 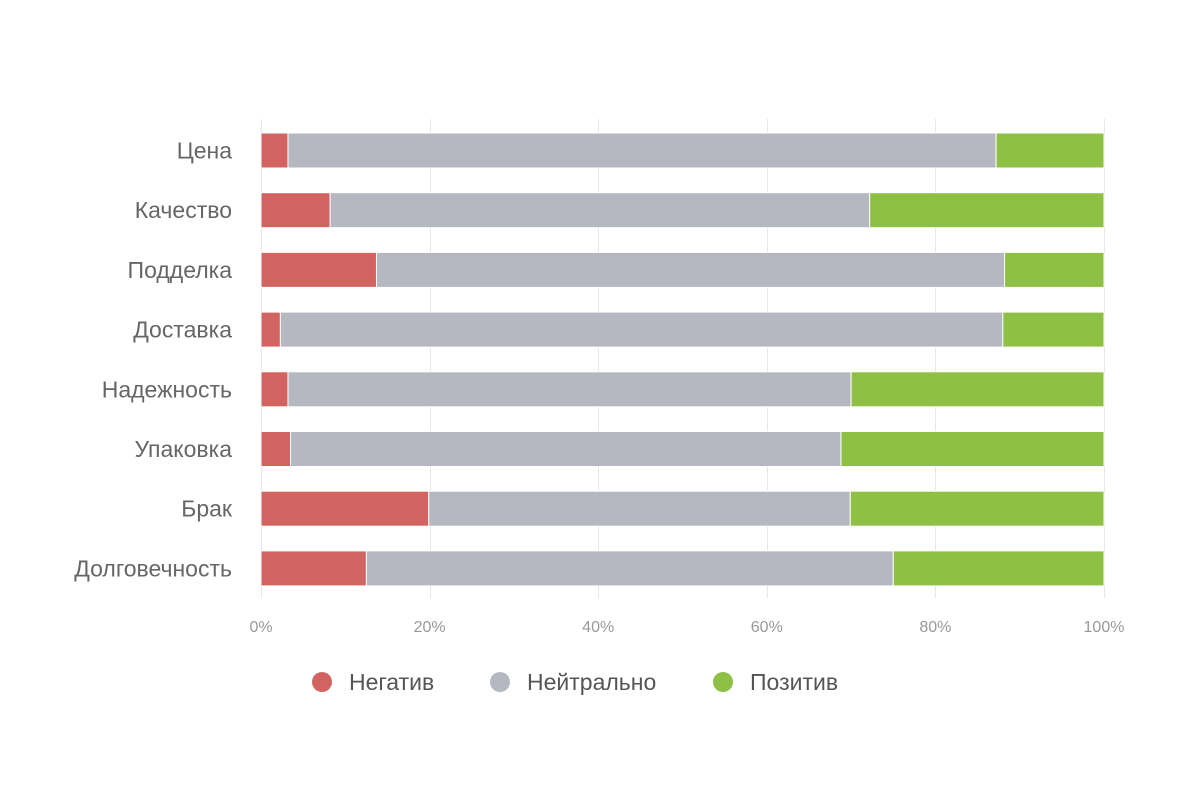 I want to click on legend-item-3: Позитив, so click(x=775, y=682).